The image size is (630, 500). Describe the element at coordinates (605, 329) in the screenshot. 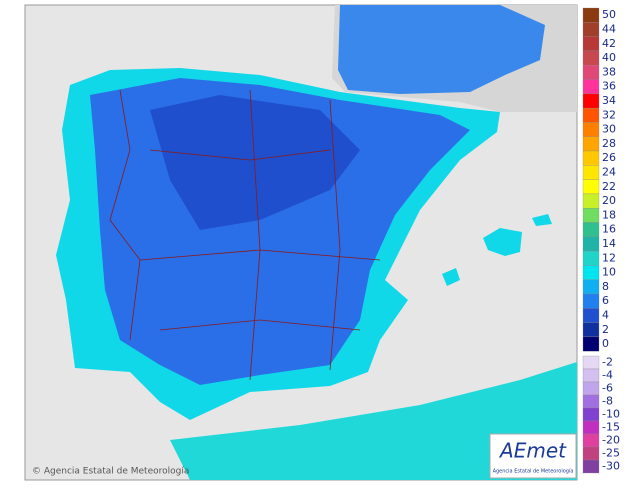

I see `legend-label: 2` at that location.